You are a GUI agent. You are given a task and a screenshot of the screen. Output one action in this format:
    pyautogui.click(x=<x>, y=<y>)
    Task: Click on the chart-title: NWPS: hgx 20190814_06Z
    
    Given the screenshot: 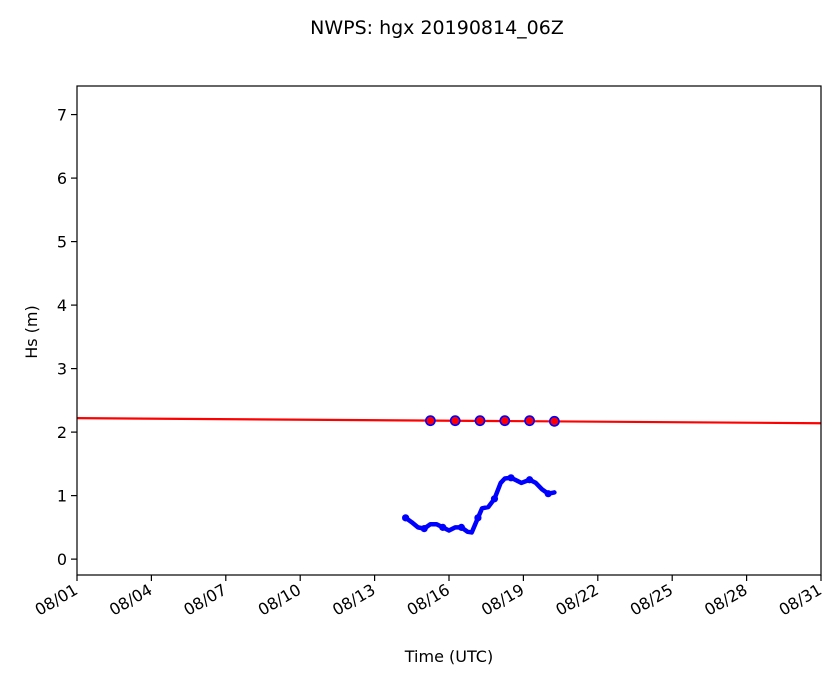 What is the action you would take?
    pyautogui.click(x=437, y=28)
    